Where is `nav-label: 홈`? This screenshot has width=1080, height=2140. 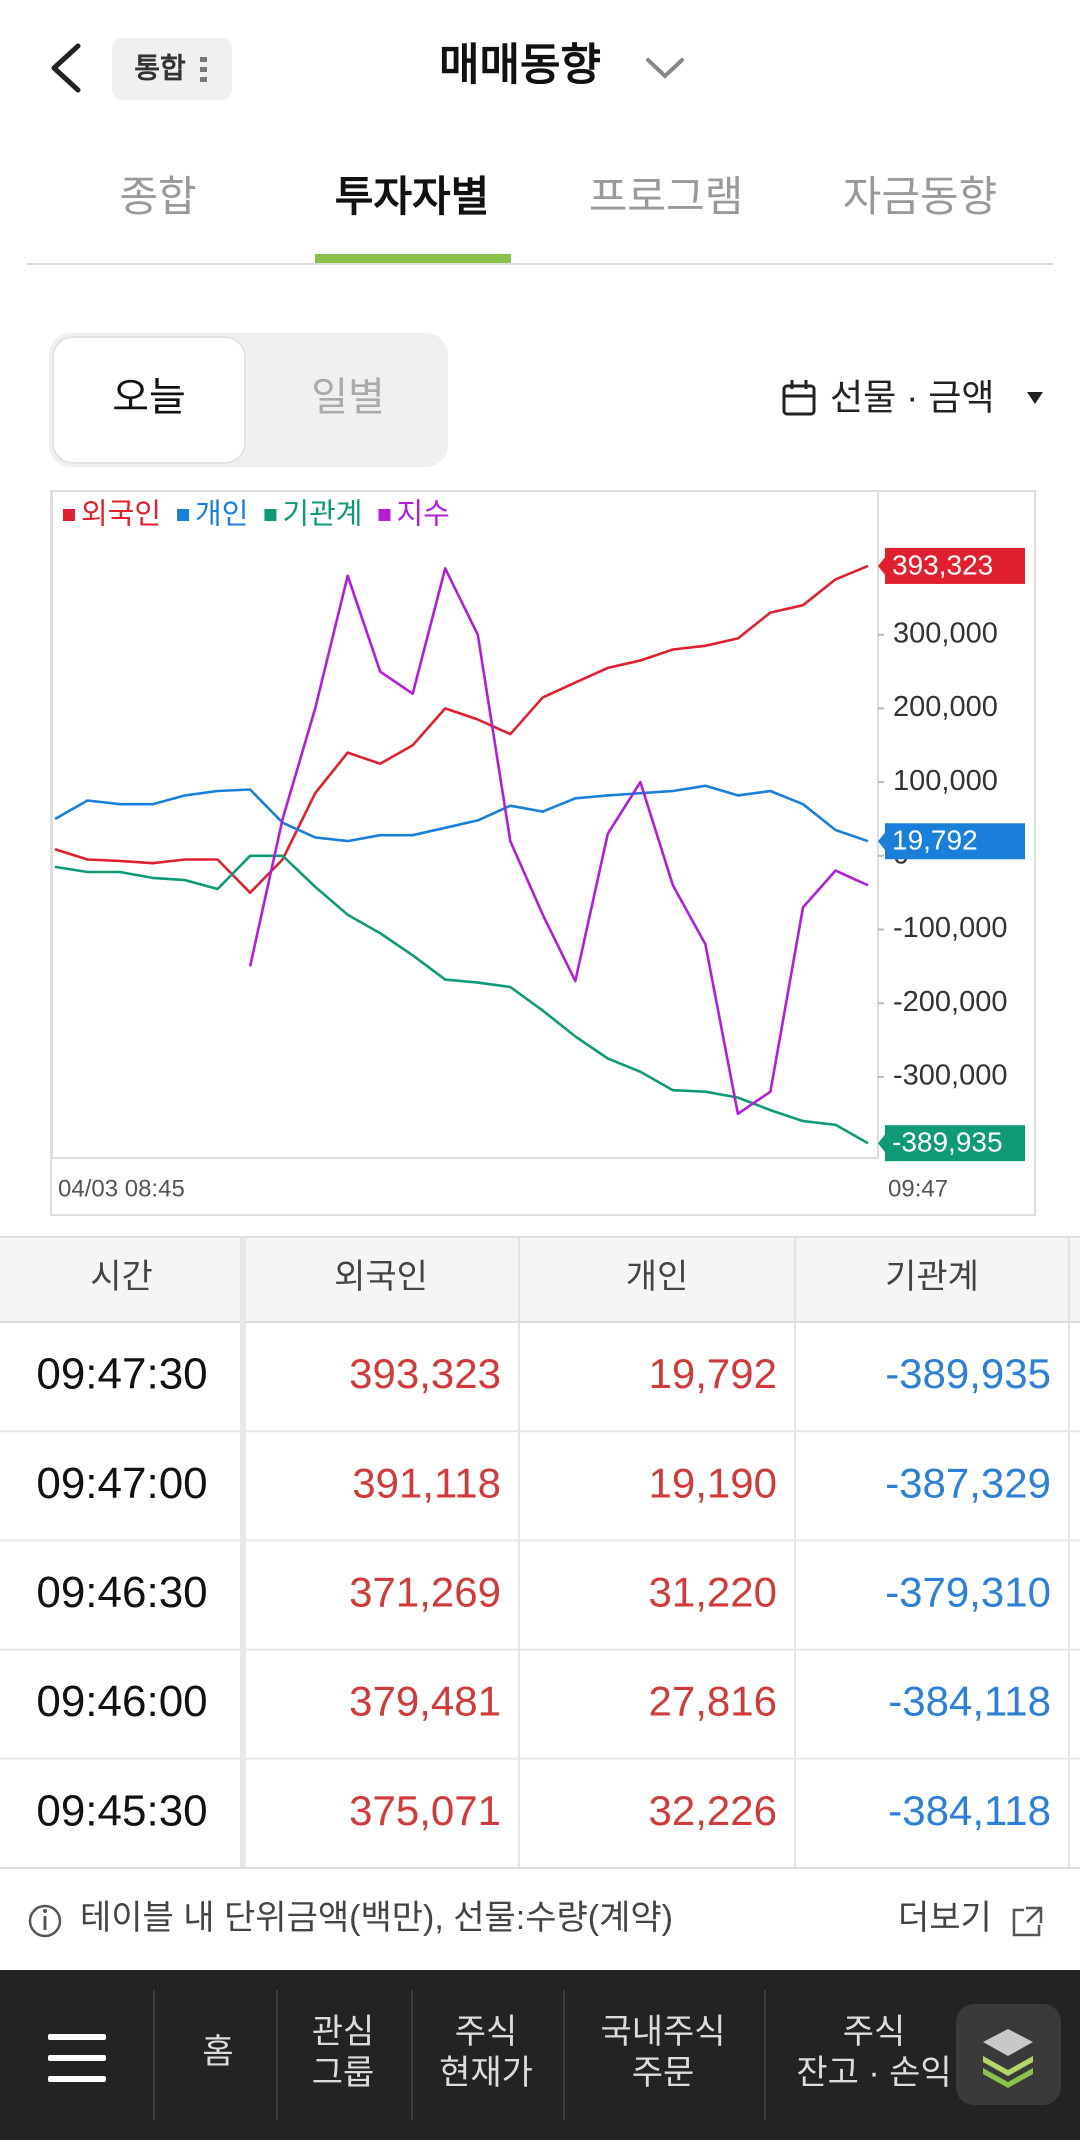 nav-label: 홈 is located at coordinates (217, 2052).